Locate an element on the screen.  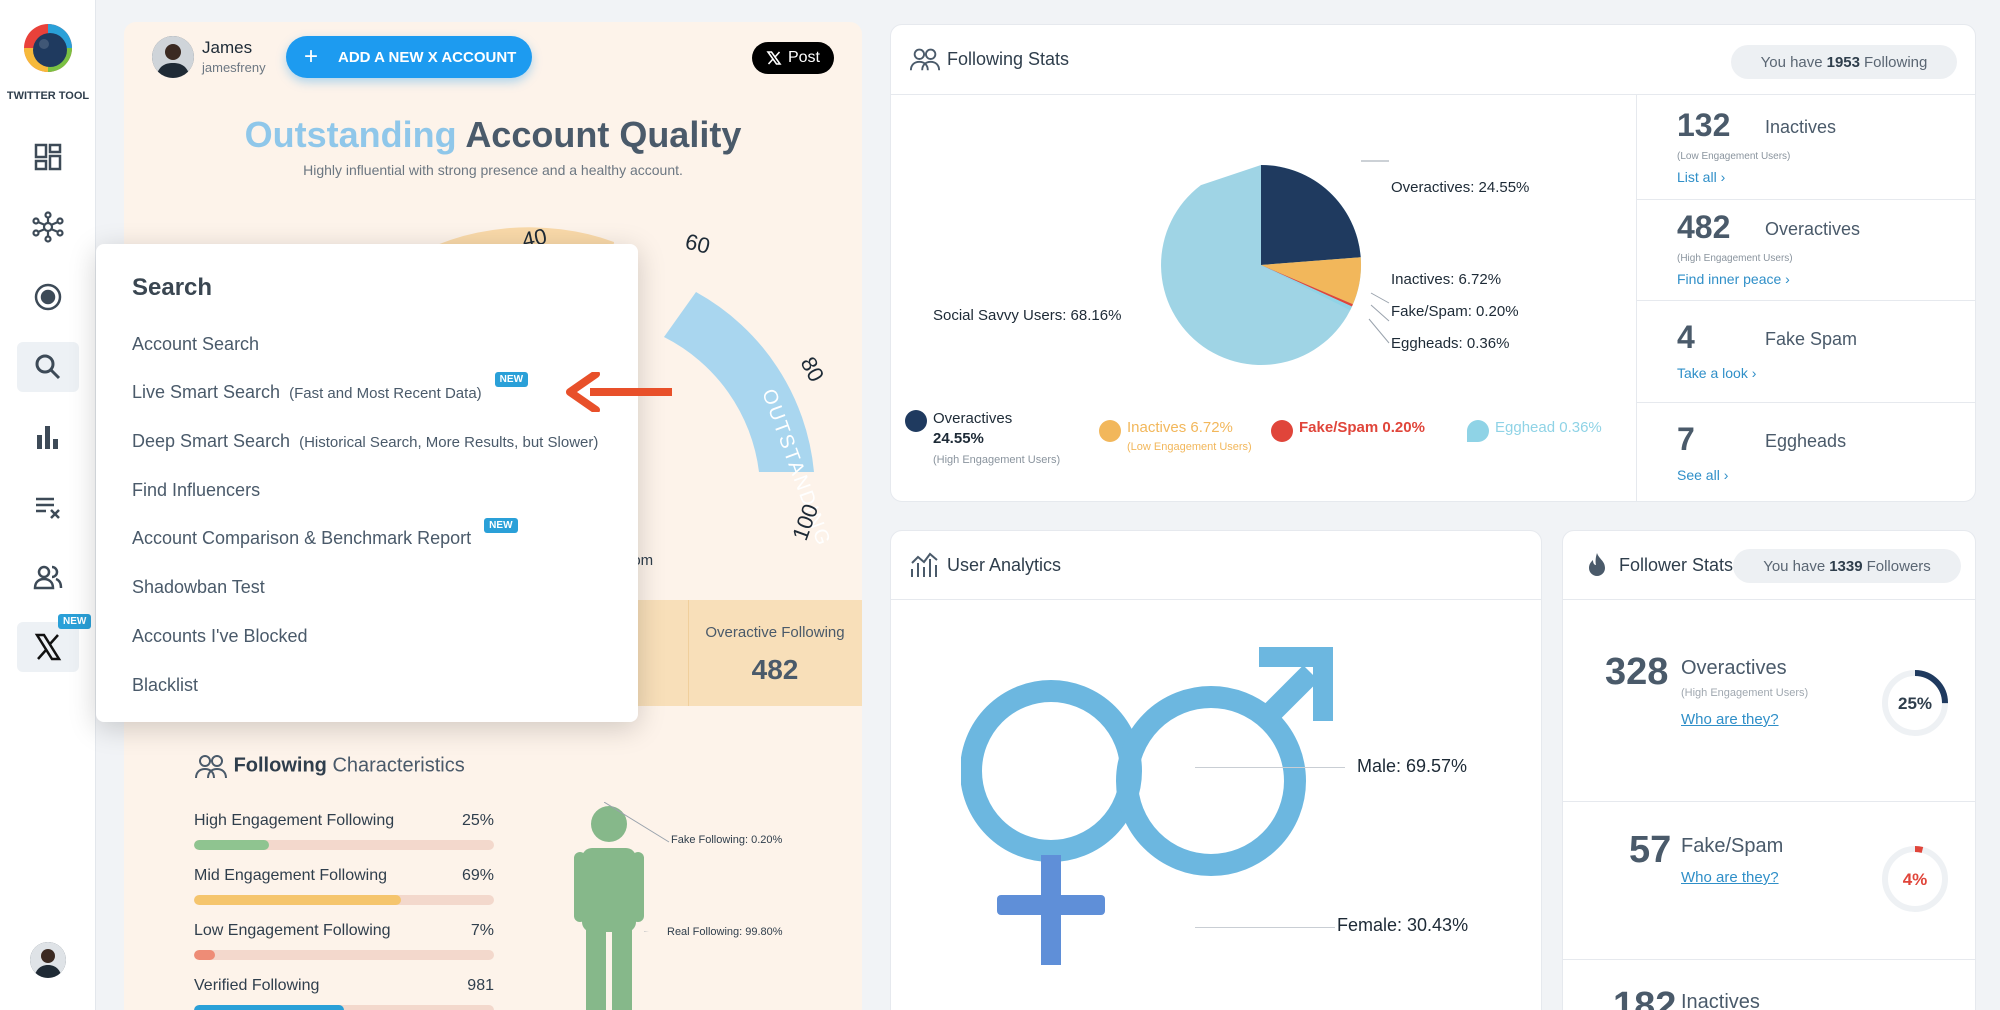
legend-value: 24.55% is located at coordinates (958, 438).